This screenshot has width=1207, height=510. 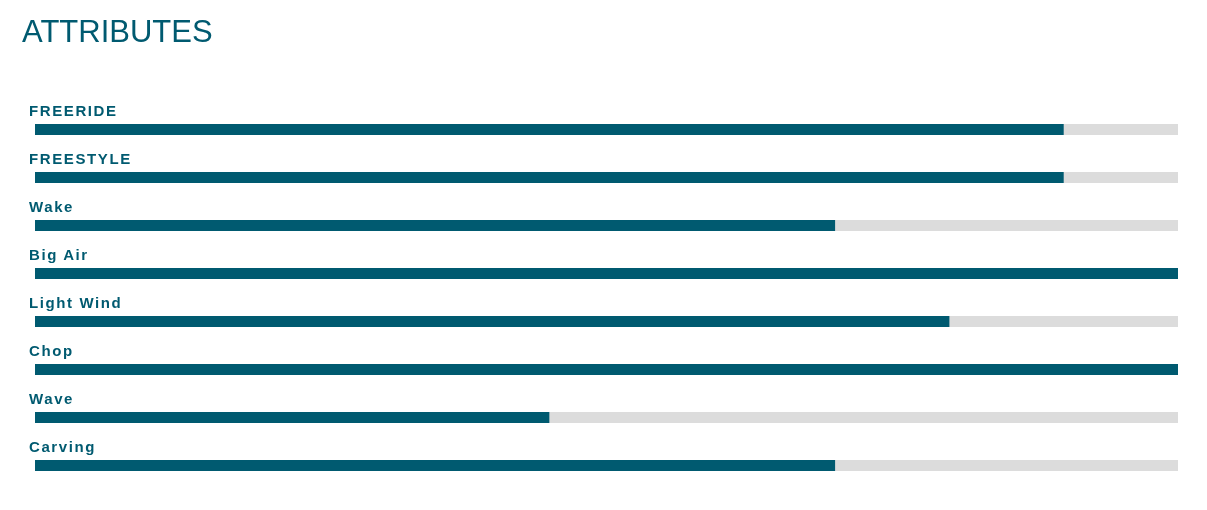 I want to click on y-tick-label: Big Air, so click(x=59, y=254).